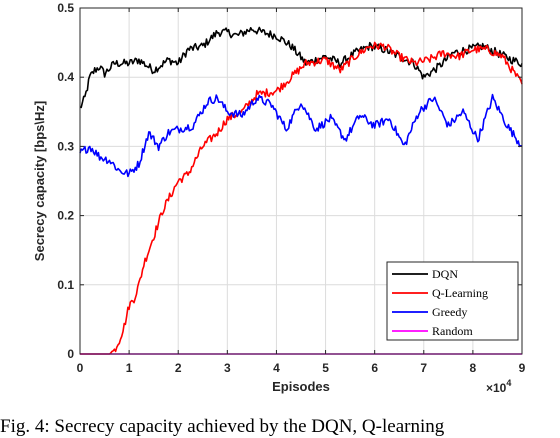 This screenshot has height=438, width=560. I want to click on x-tick-label-2: 2, so click(178, 368).